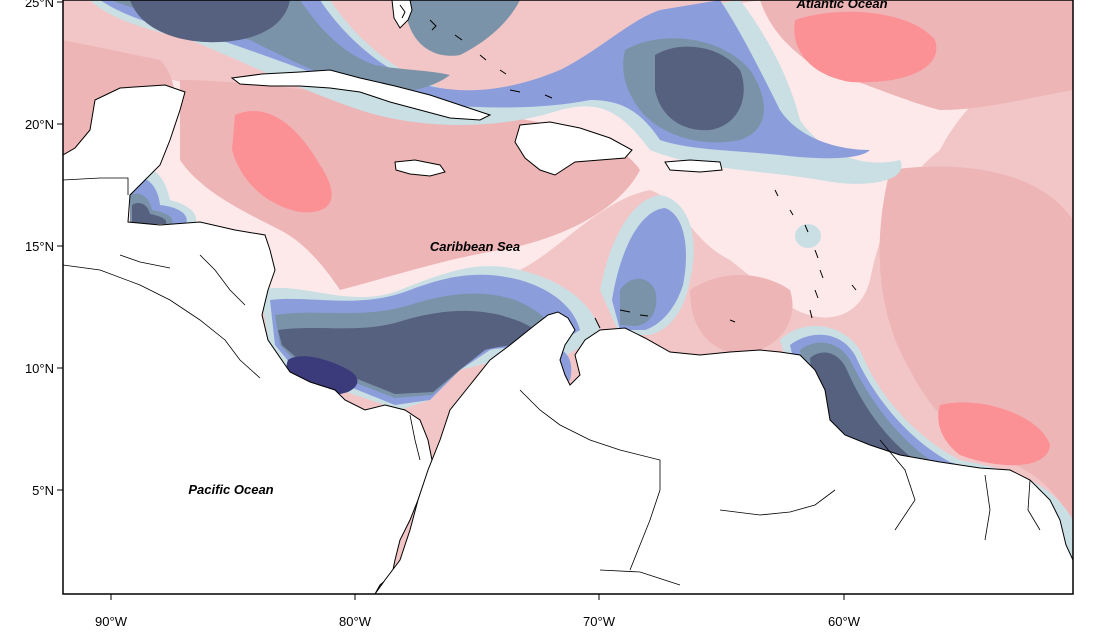 The image size is (1100, 635). I want to click on lat-tick-label: 15°N, so click(39, 246).